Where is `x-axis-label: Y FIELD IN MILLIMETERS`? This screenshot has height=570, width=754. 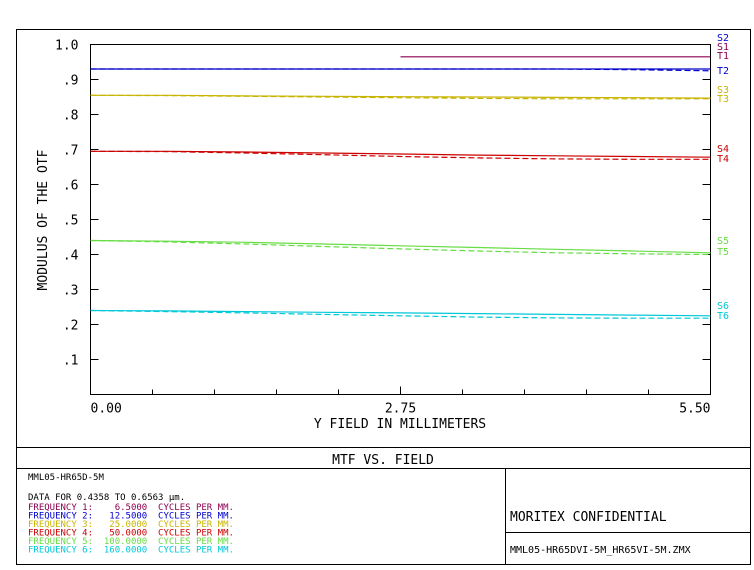
x-axis-label: Y FIELD IN MILLIMETERS is located at coordinates (400, 424).